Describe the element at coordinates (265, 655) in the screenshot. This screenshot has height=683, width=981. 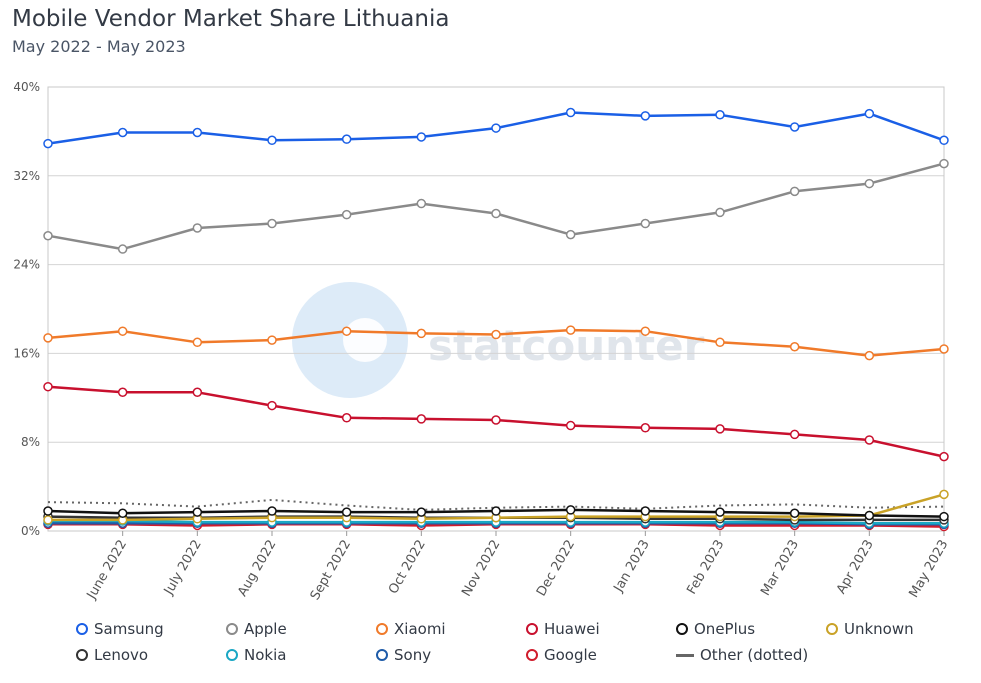
I see `legend-label: Nokia` at that location.